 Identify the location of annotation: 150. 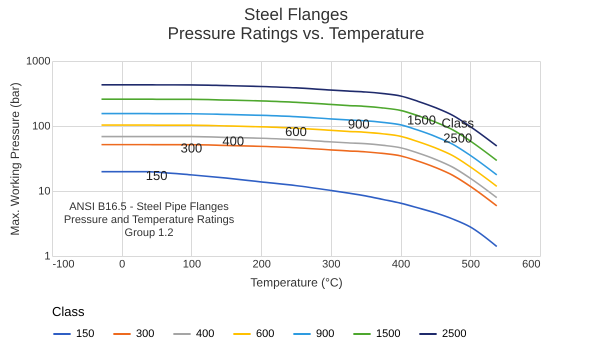
(157, 176).